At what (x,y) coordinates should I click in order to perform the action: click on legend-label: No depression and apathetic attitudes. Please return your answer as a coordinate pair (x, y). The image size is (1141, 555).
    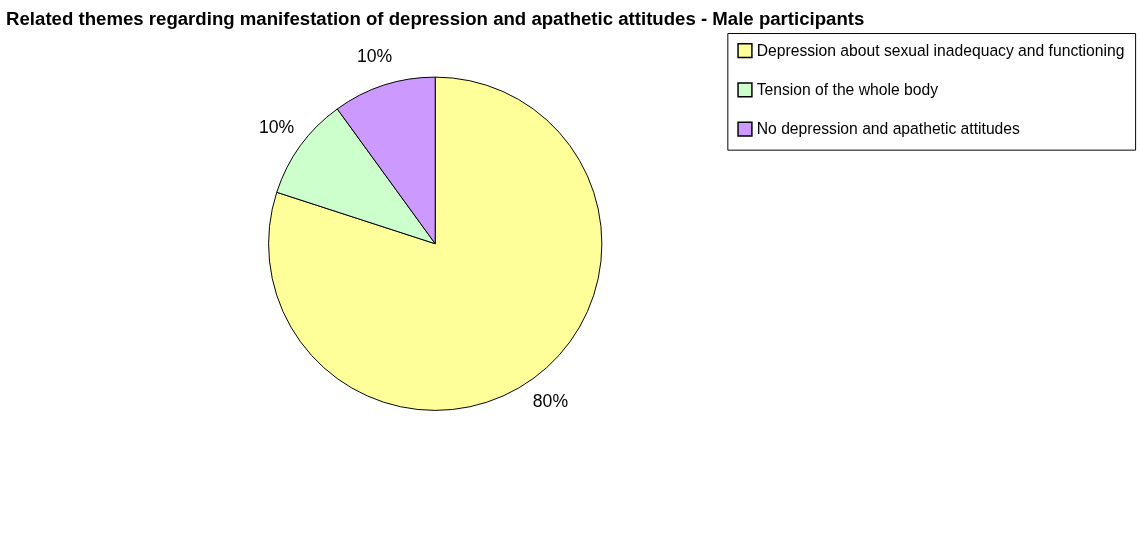
    Looking at the image, I should click on (888, 128).